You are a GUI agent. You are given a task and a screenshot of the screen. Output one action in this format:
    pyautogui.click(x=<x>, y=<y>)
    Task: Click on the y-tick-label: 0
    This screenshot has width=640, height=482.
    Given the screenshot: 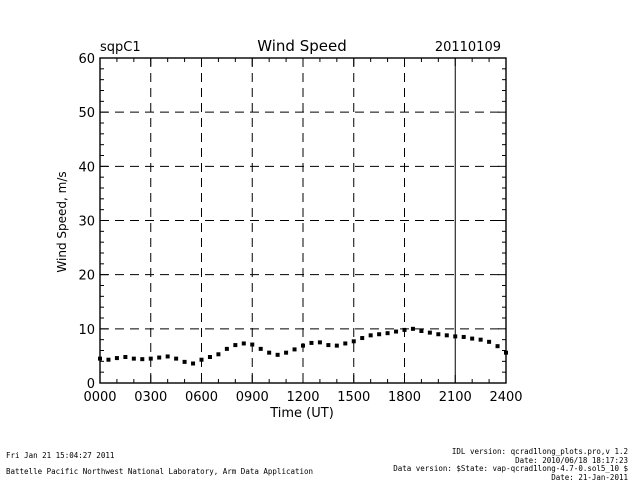 What is the action you would take?
    pyautogui.click(x=91, y=384)
    